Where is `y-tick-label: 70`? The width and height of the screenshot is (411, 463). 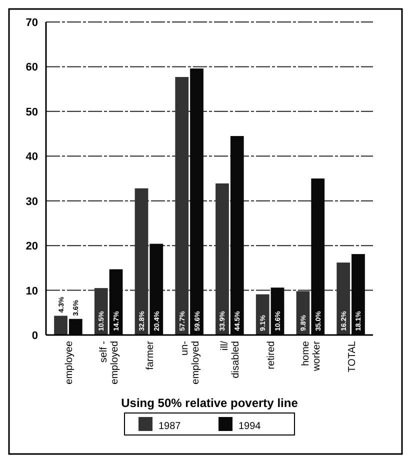
y-tick-label: 70 is located at coordinates (32, 23).